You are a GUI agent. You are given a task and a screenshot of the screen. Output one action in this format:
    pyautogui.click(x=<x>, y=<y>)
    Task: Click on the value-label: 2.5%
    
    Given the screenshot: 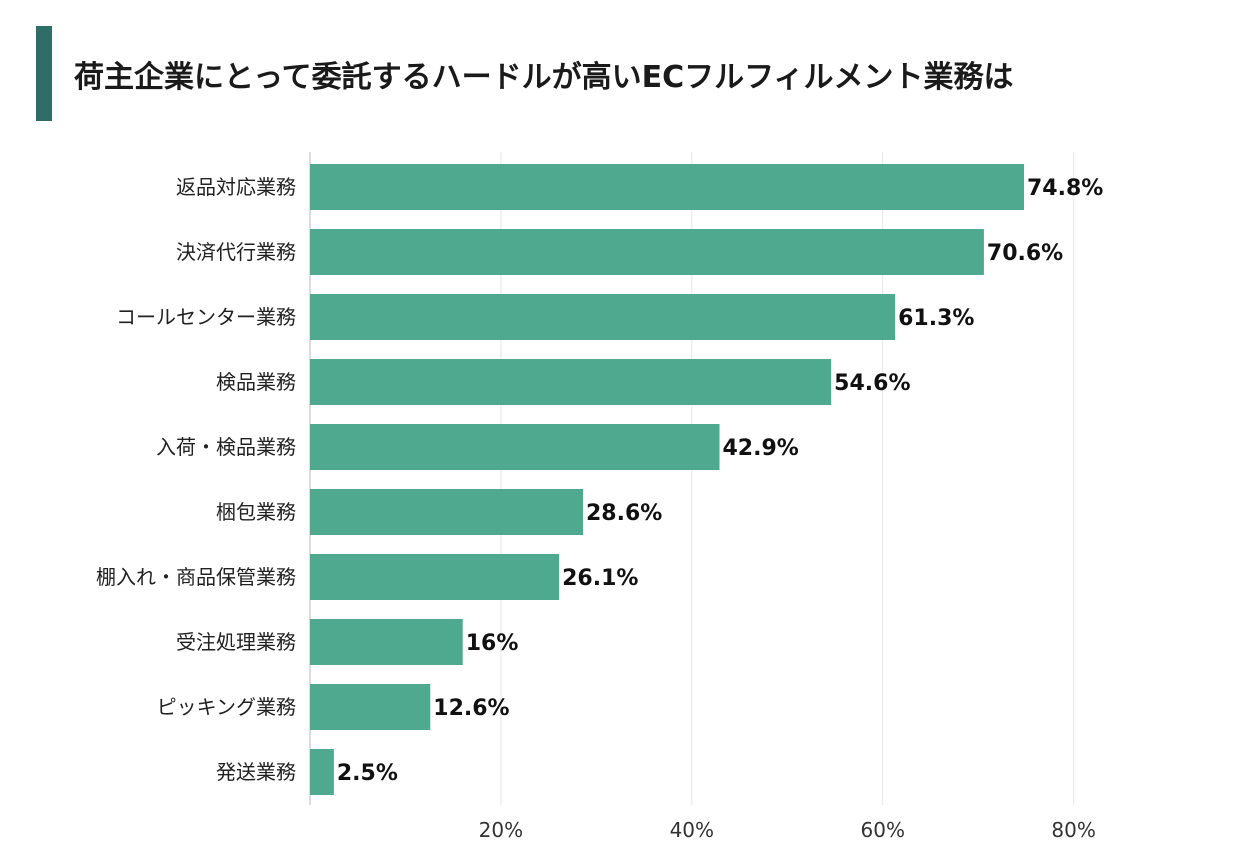 What is the action you would take?
    pyautogui.click(x=367, y=773)
    